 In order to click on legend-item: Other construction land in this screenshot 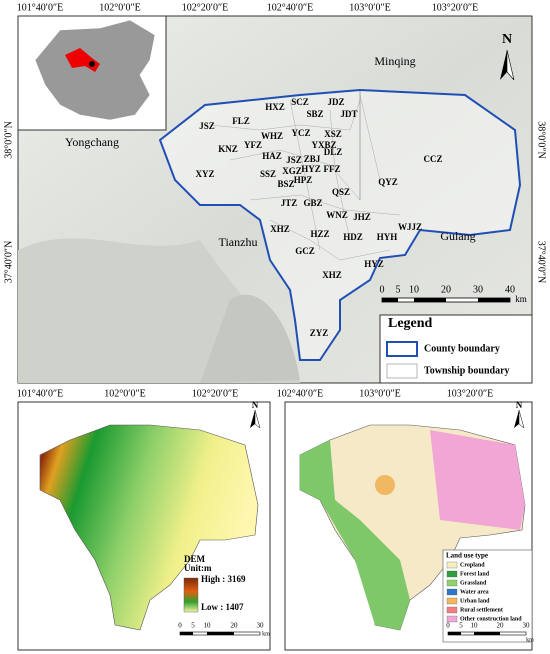, I will do `click(491, 619)`.